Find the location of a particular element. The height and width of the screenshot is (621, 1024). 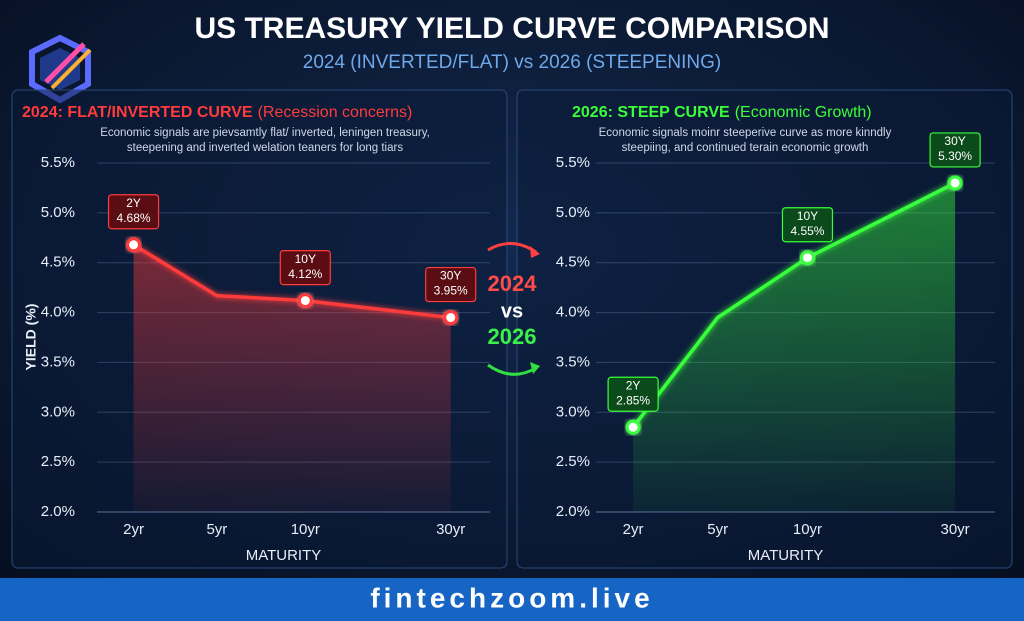

value-label: 4.55% is located at coordinates (807, 231).